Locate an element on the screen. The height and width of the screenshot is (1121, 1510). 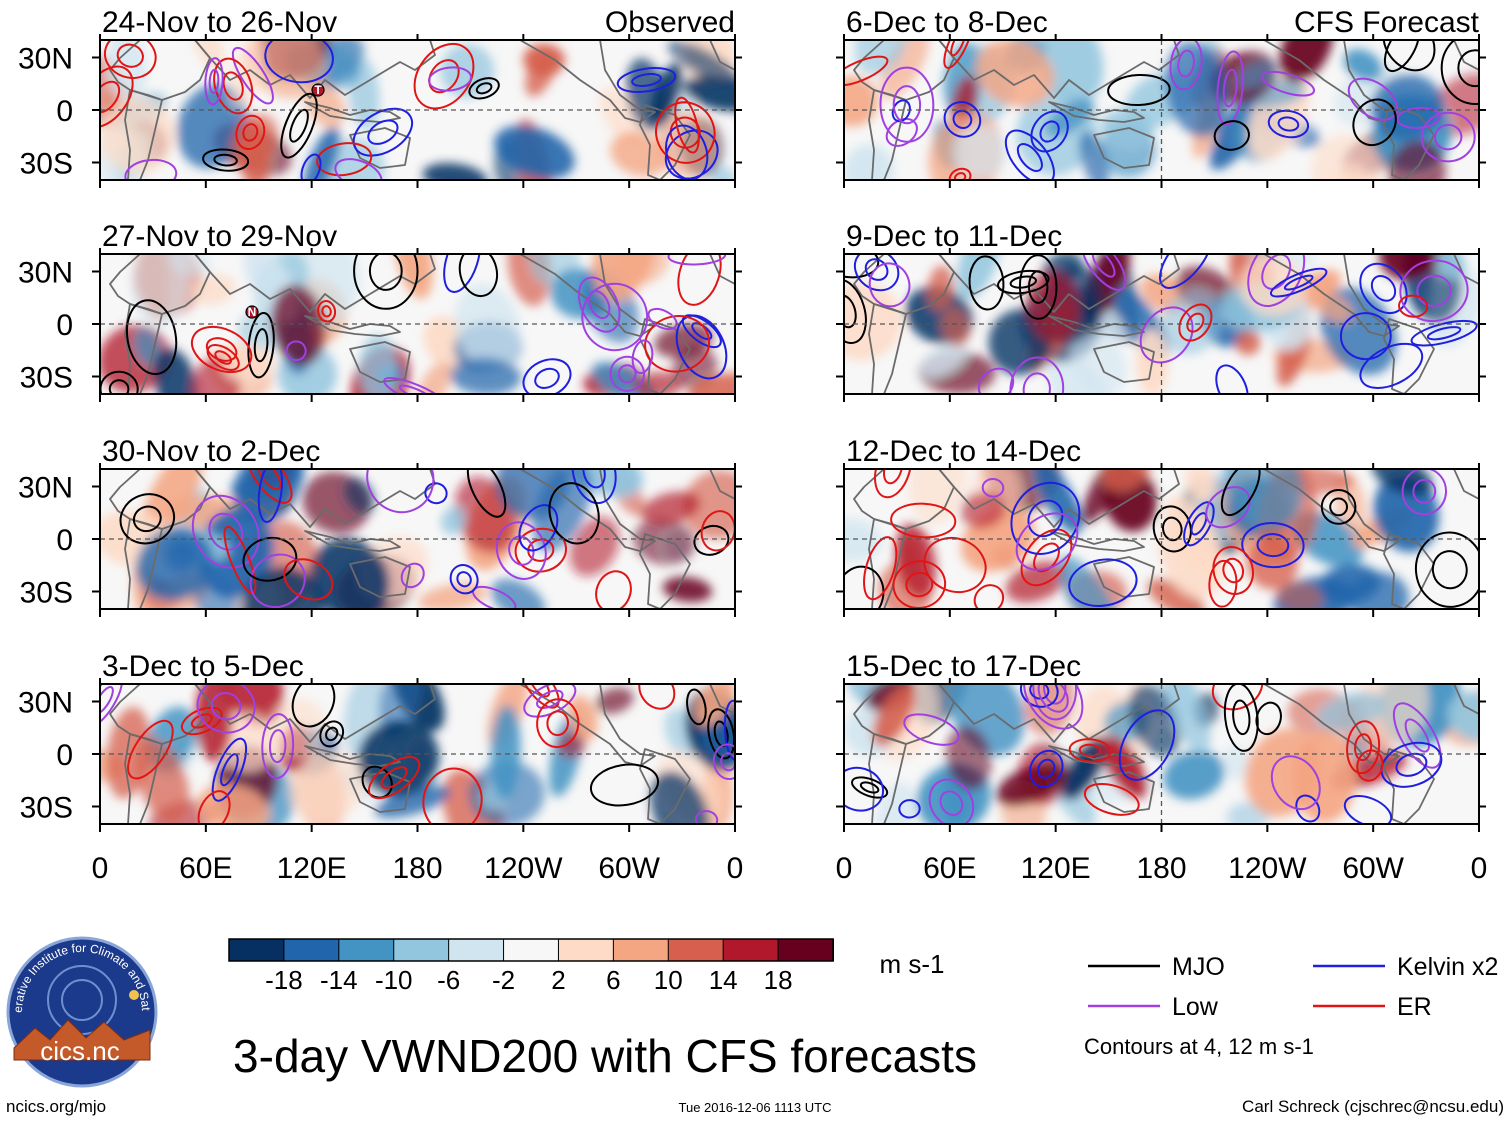
storm-marker-circle is located at coordinates (318, 90).